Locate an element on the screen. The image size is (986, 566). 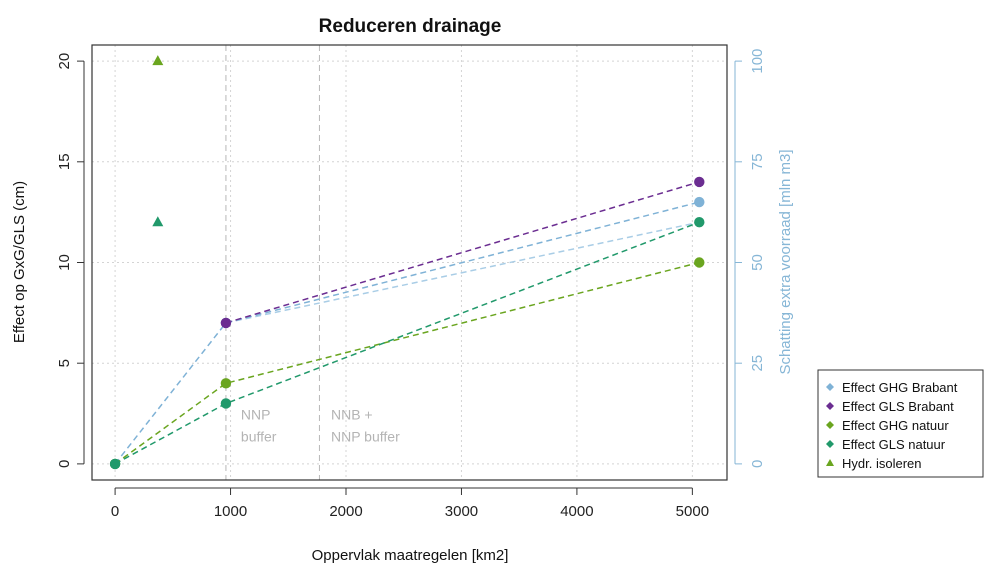
annotations: NNP buffer NNB + NNP buffer is located at coordinates (320, 426).